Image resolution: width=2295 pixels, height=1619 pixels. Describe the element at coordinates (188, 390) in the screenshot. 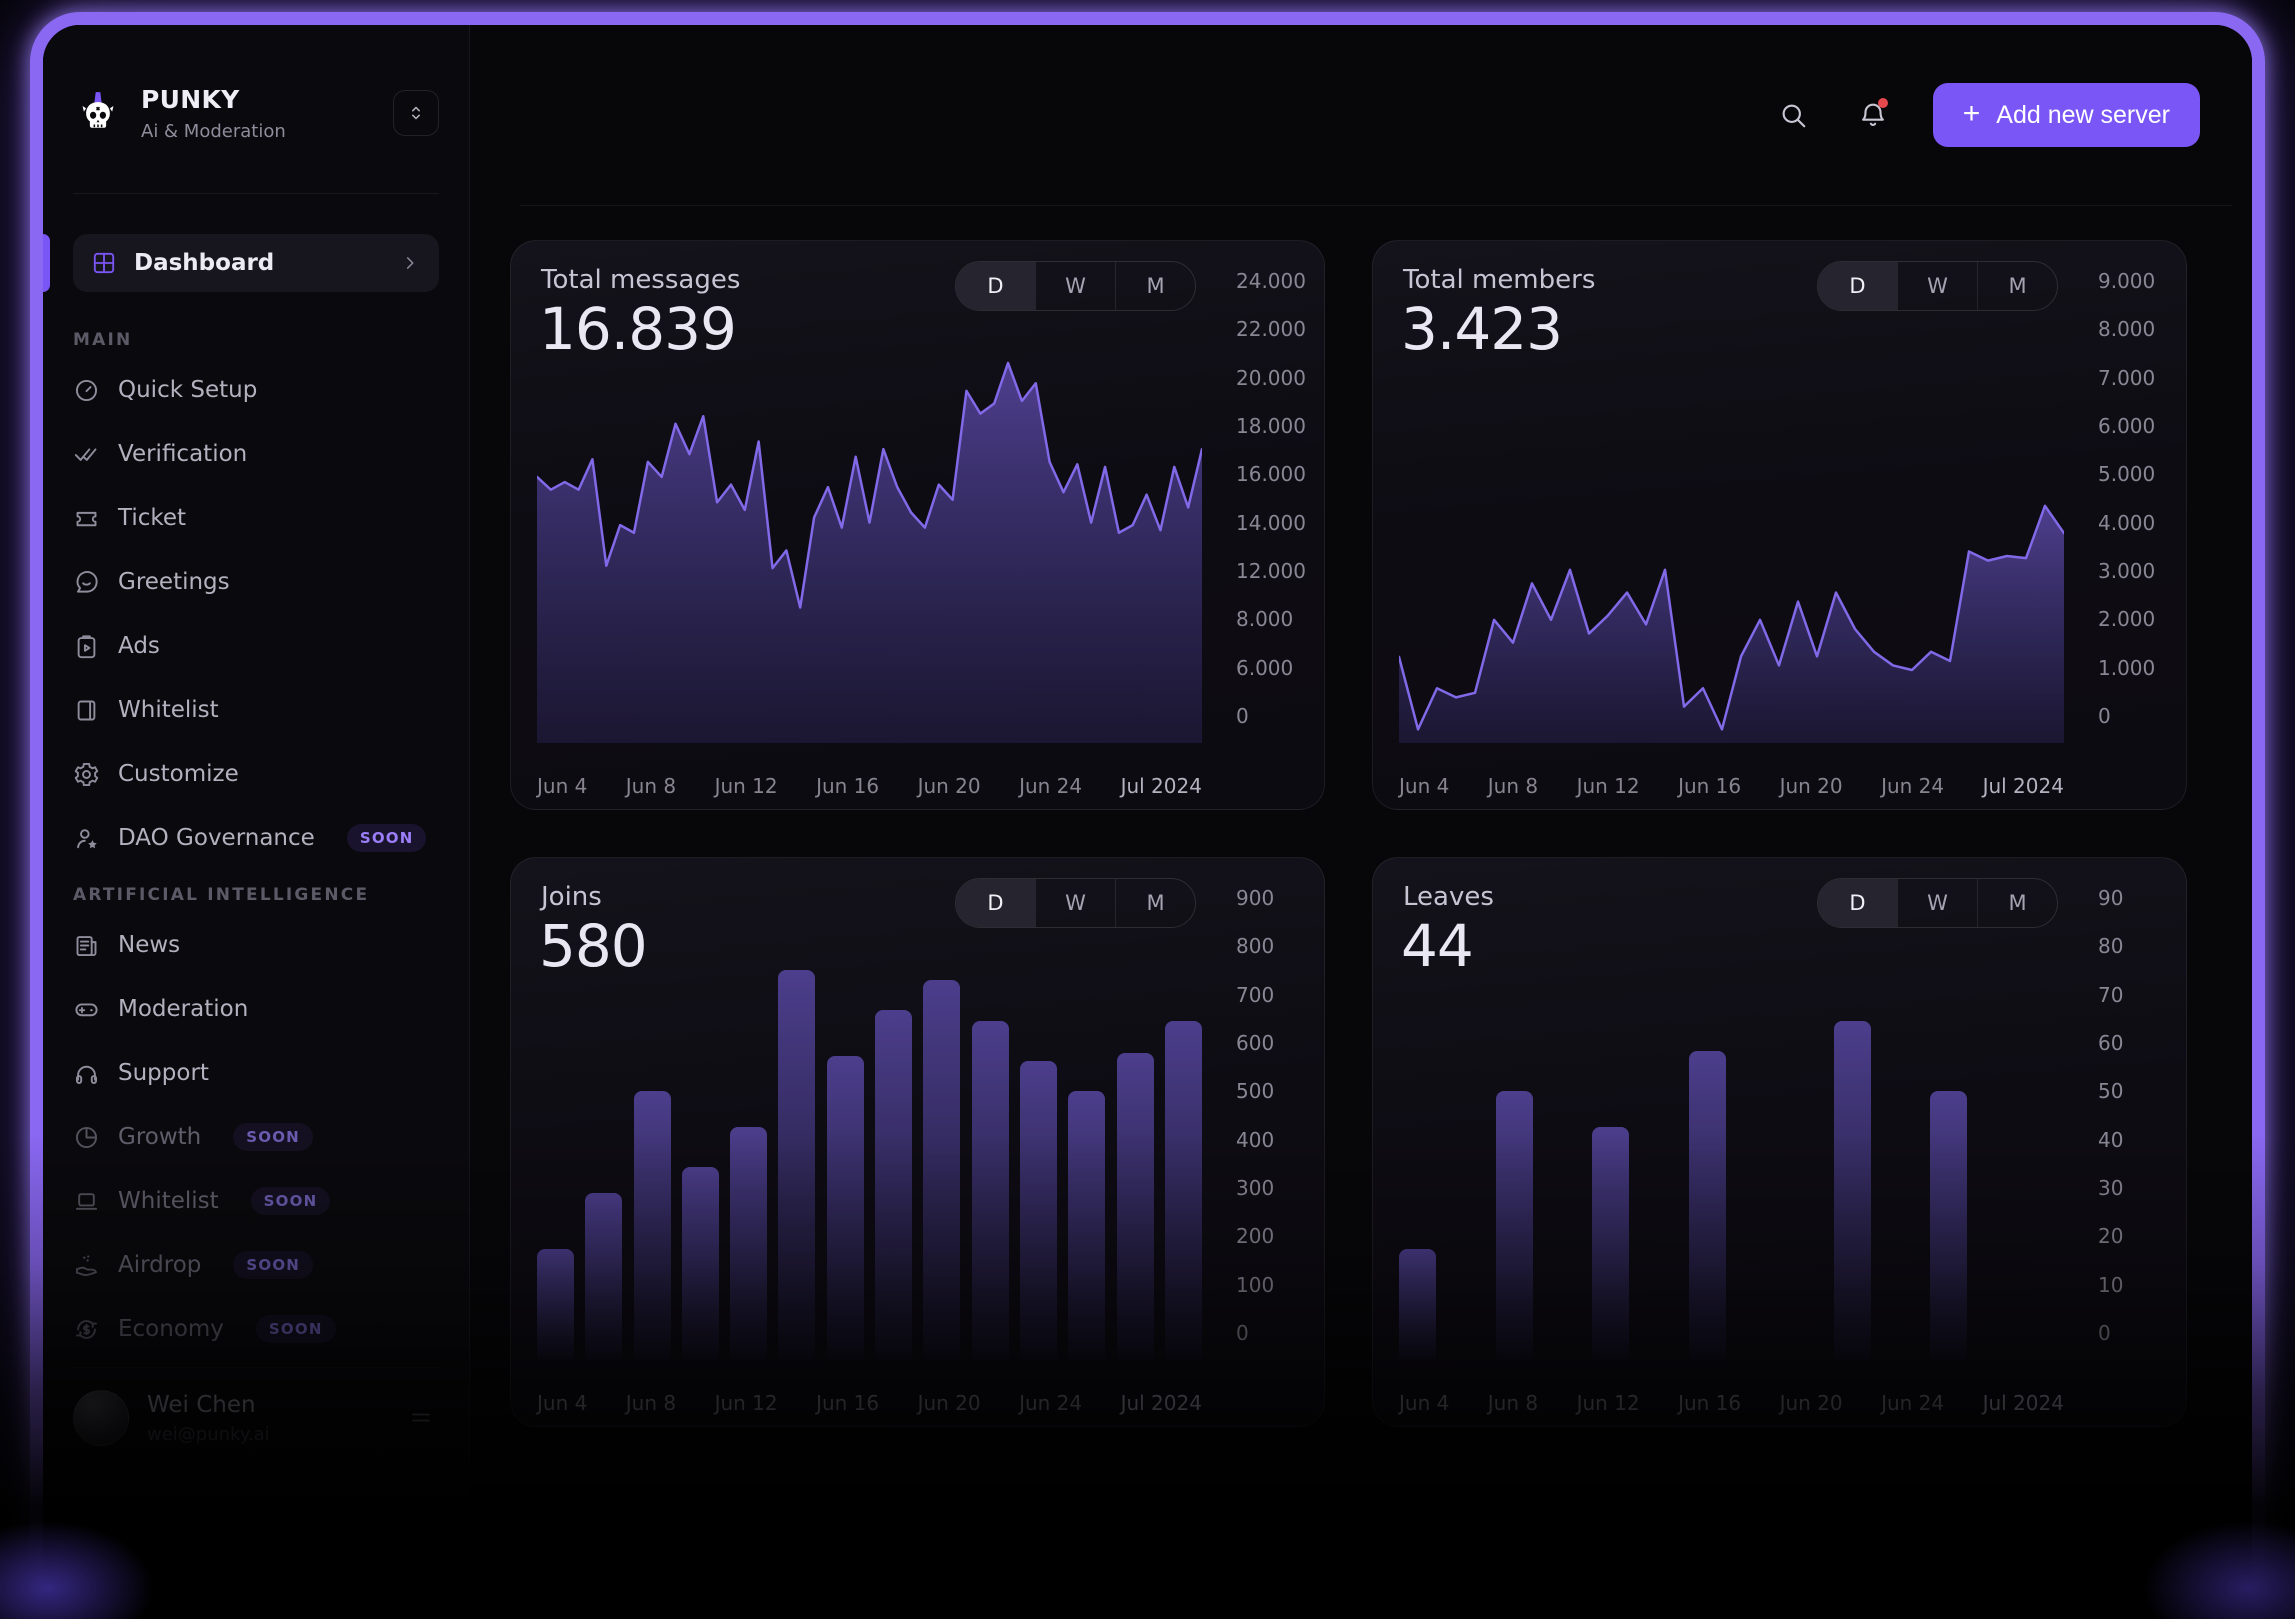

I see `sidebar-item-label: Quick Setup` at that location.